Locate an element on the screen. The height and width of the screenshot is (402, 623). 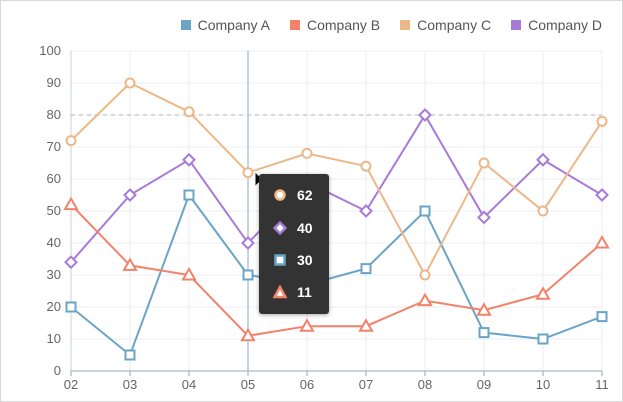
x-tick-label: 10 is located at coordinates (543, 384).